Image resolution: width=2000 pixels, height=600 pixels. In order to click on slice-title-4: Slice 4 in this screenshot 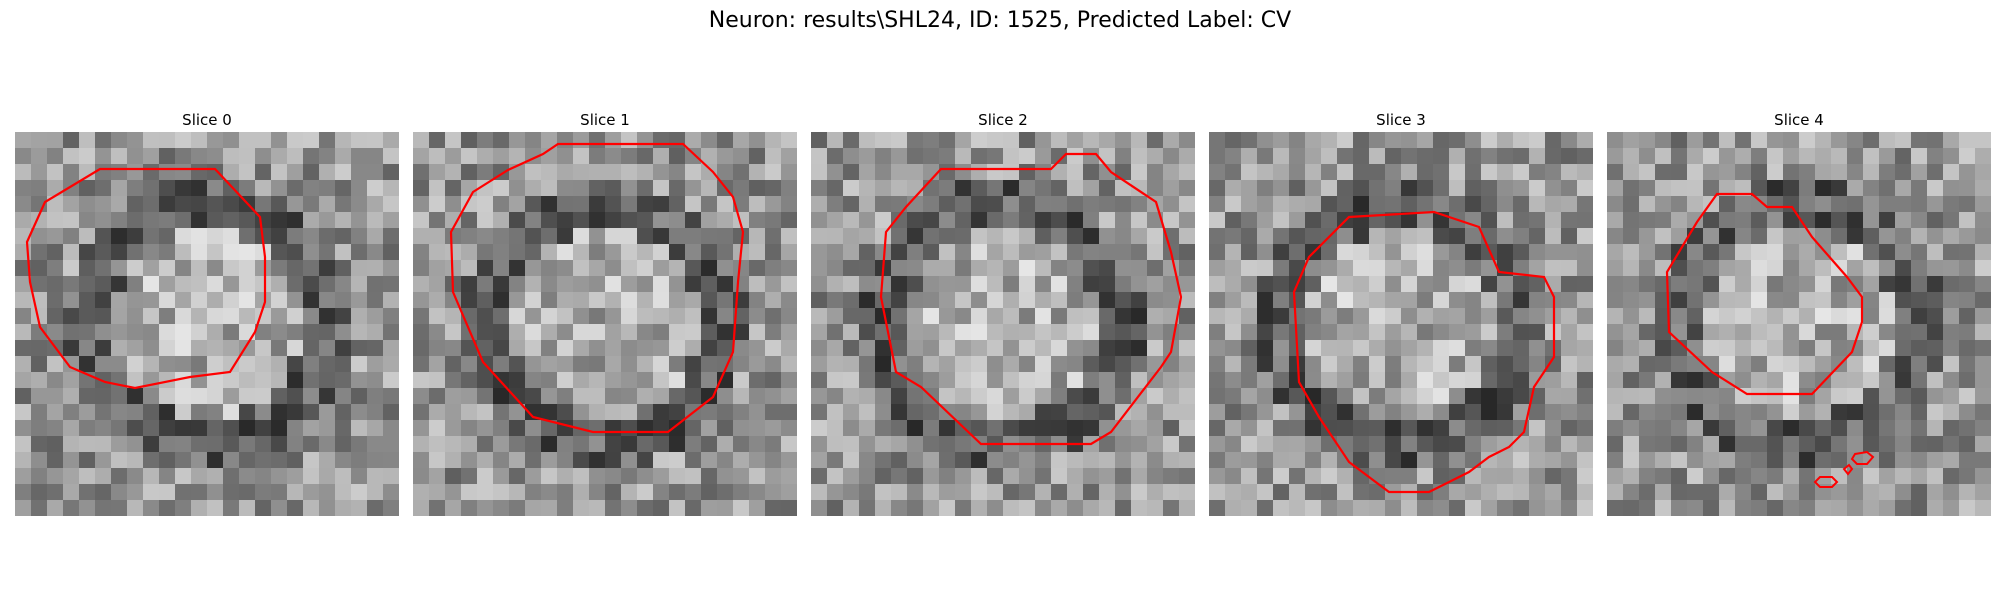, I will do `click(1799, 120)`.